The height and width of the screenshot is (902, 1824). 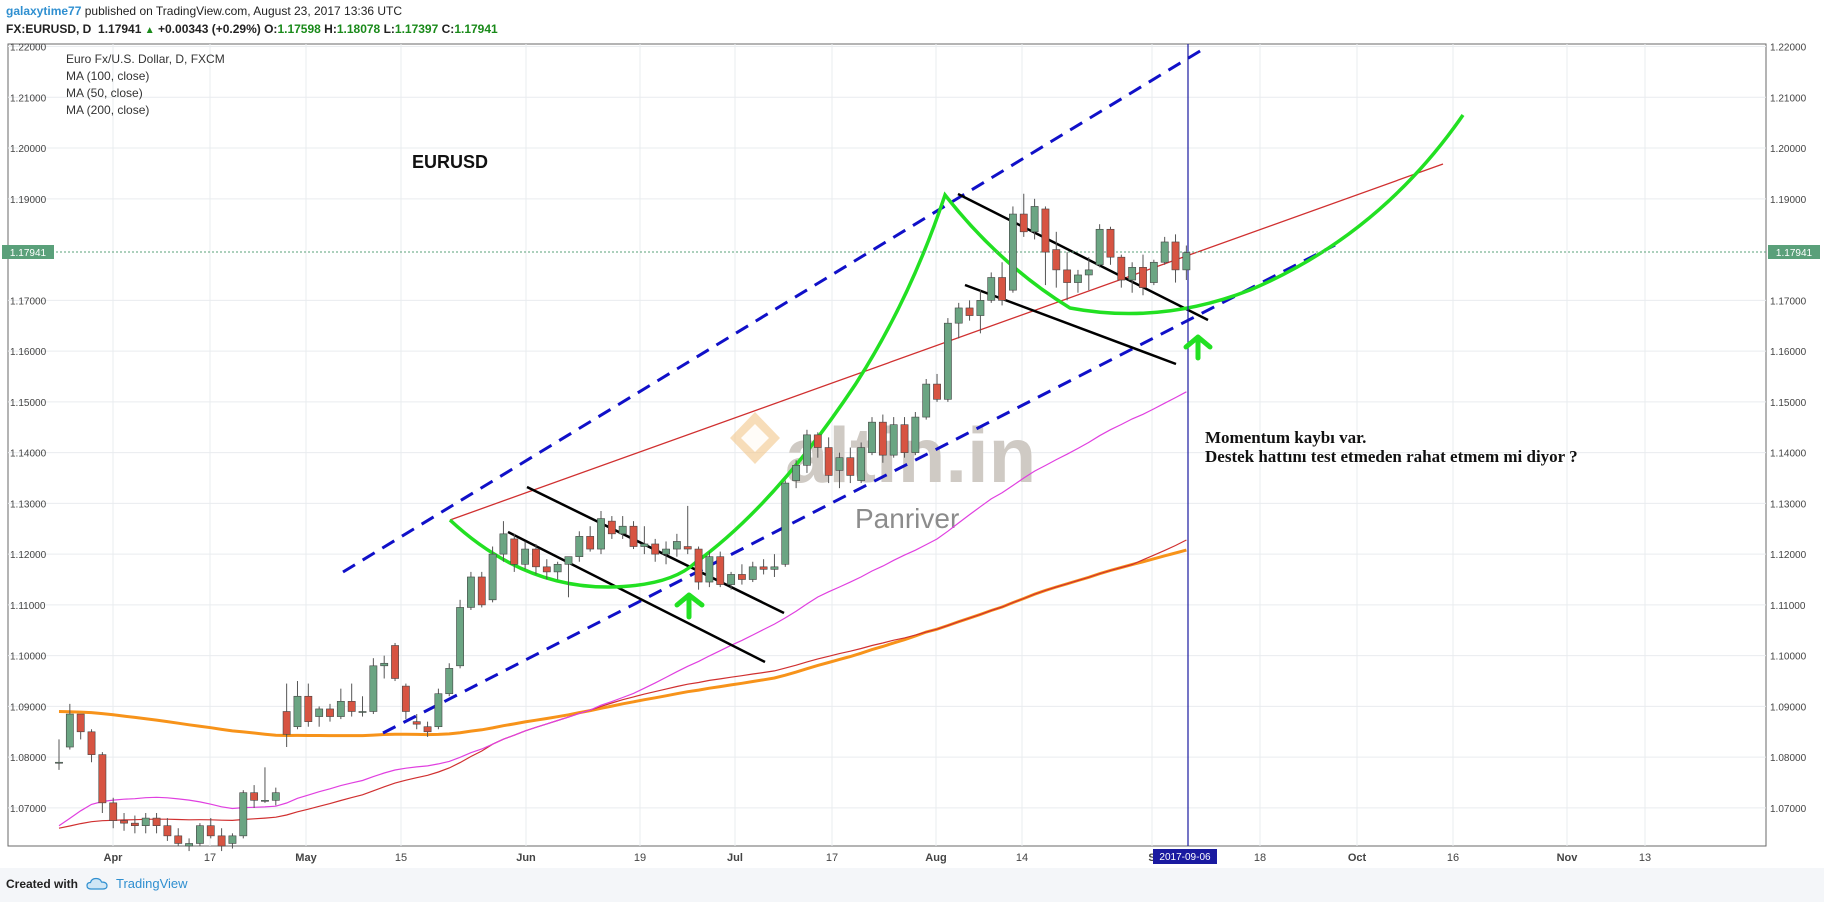 What do you see at coordinates (1794, 252) in the screenshot?
I see `price-tag-right` at bounding box center [1794, 252].